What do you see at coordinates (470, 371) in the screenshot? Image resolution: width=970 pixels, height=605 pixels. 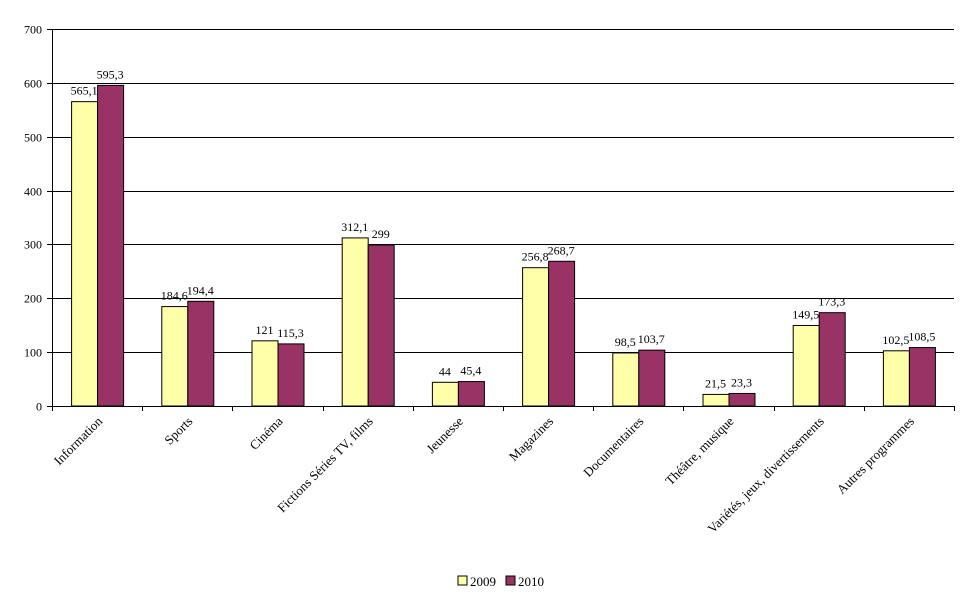 I see `data-label: 45,4` at bounding box center [470, 371].